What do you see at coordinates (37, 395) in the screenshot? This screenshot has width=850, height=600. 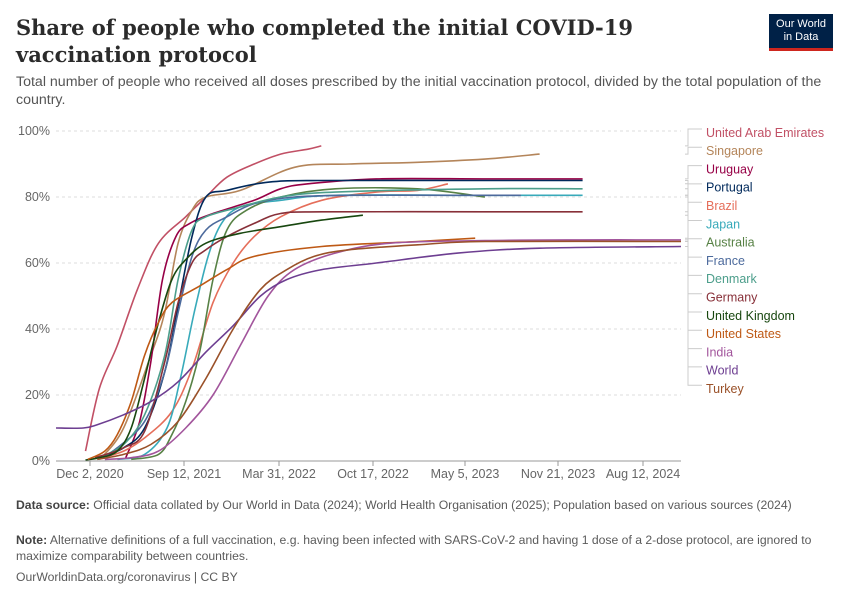 I see `y-tick-label: 20%` at bounding box center [37, 395].